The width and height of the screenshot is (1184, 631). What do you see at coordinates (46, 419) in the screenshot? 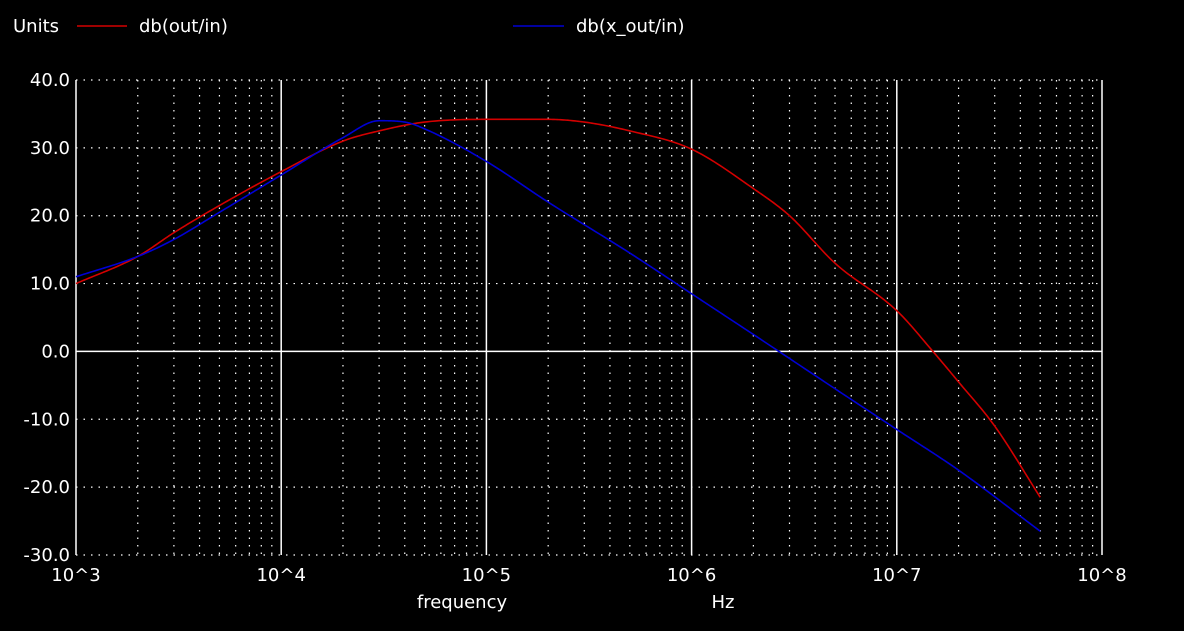
I see `y-tick-label: -10.0` at bounding box center [46, 419].